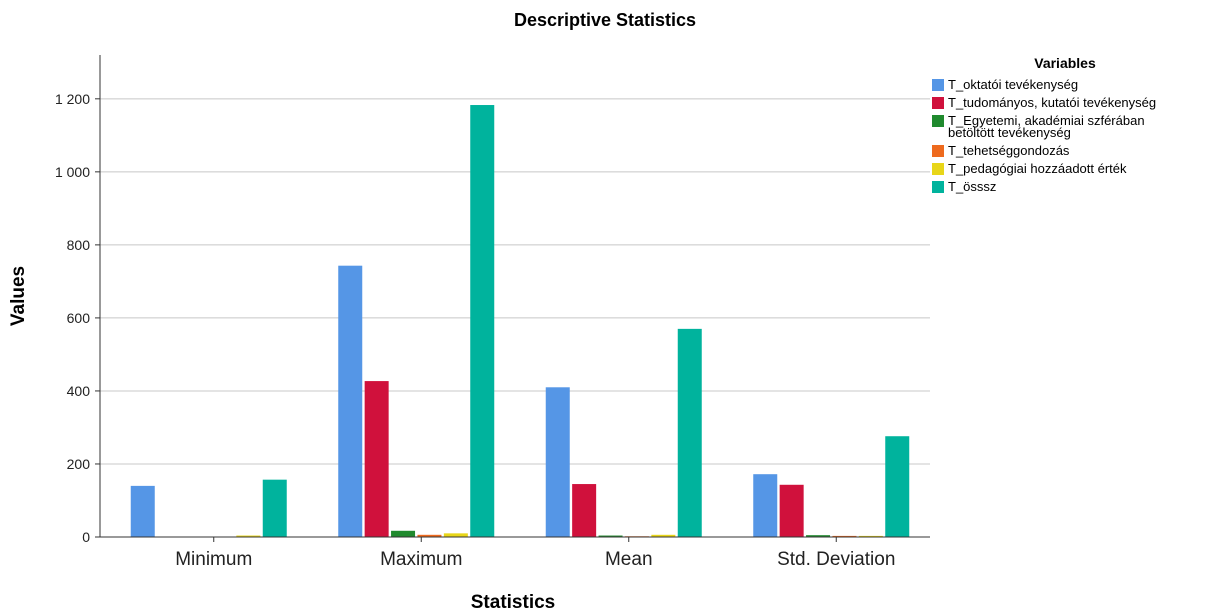 This screenshot has width=1211, height=614. What do you see at coordinates (1065, 63) in the screenshot?
I see `legend-title: Variables` at bounding box center [1065, 63].